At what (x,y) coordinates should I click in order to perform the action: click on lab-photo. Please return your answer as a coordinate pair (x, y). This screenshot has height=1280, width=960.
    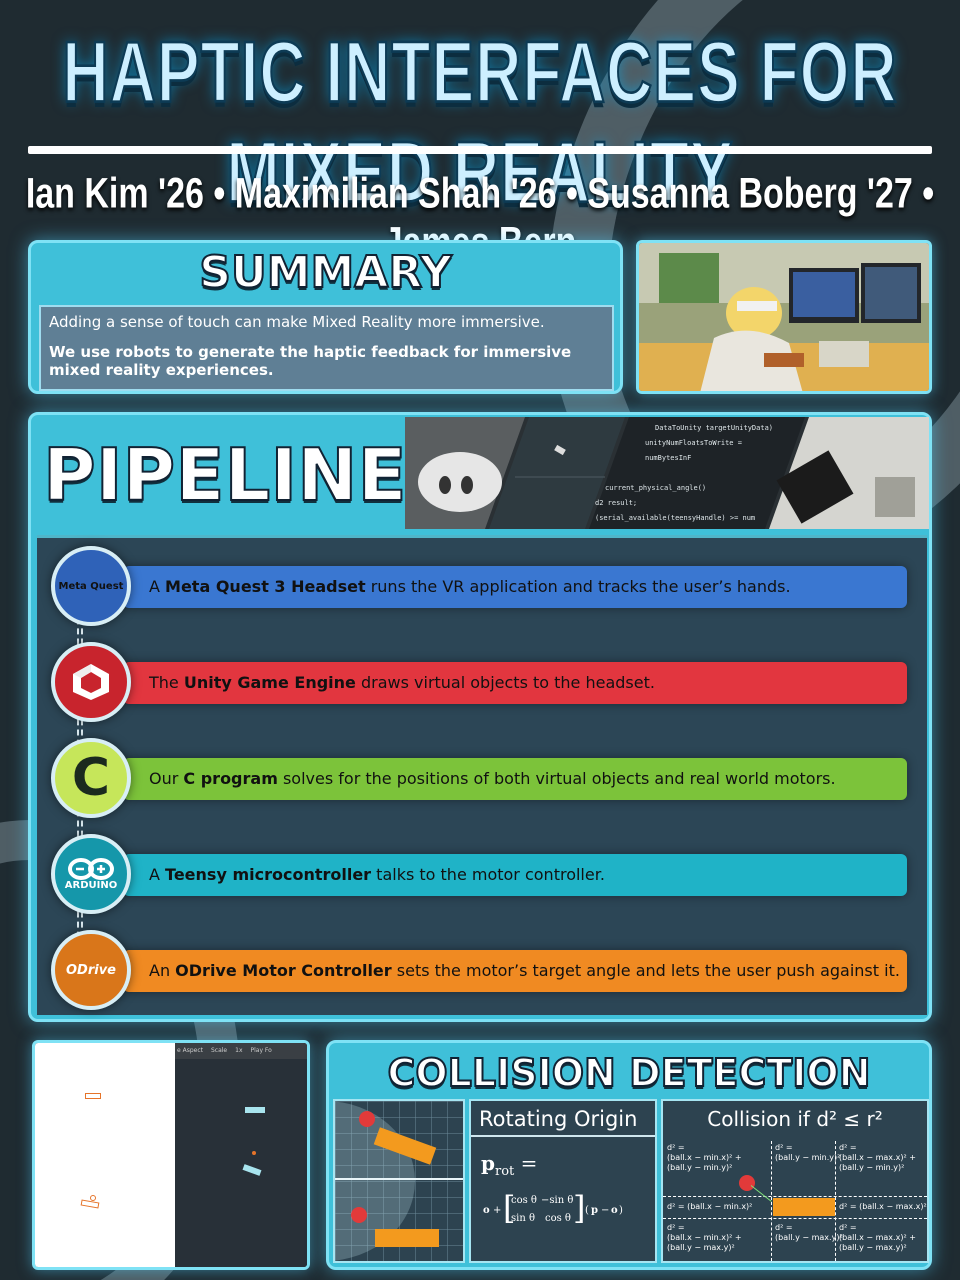
    Looking at the image, I should click on (784, 317).